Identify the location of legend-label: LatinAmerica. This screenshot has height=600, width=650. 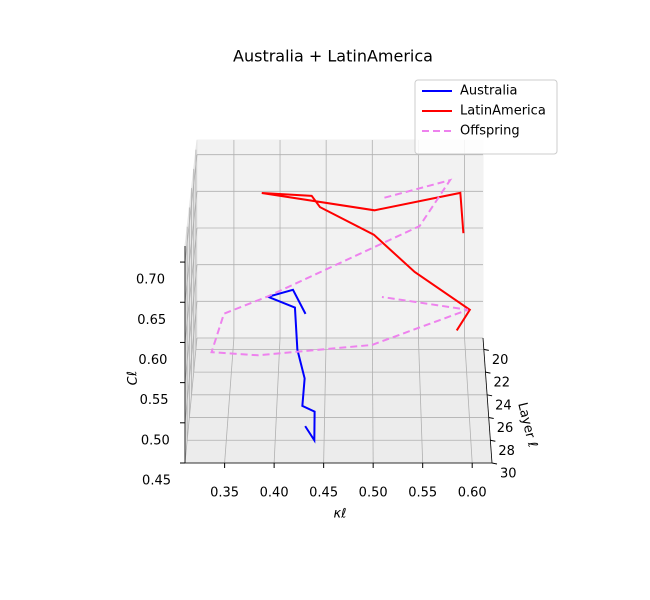
(503, 111).